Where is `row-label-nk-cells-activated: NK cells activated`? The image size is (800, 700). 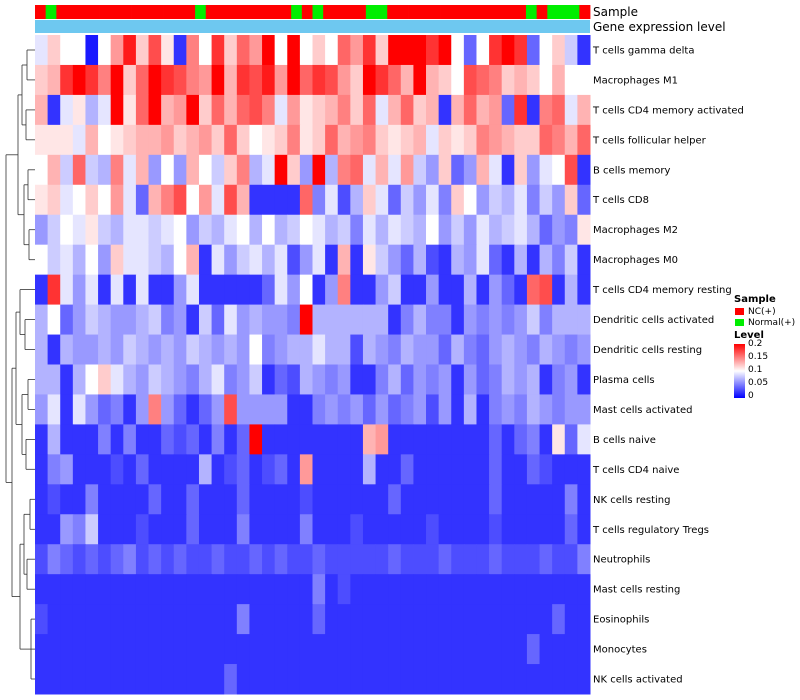 row-label-nk-cells-activated: NK cells activated is located at coordinates (638, 680).